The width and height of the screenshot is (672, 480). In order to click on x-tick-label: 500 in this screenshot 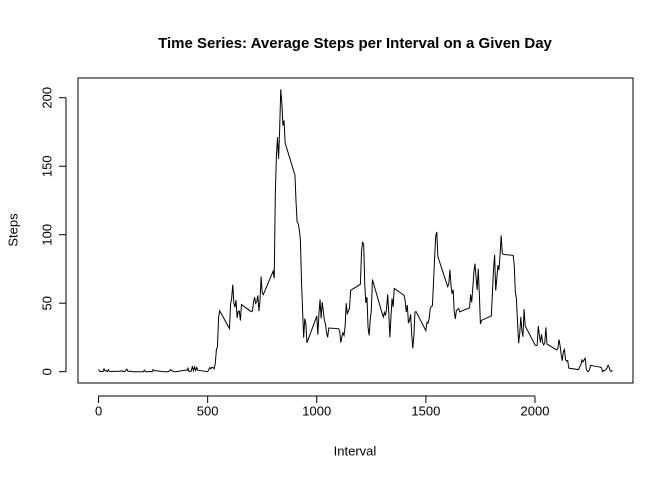, I will do `click(208, 410)`.